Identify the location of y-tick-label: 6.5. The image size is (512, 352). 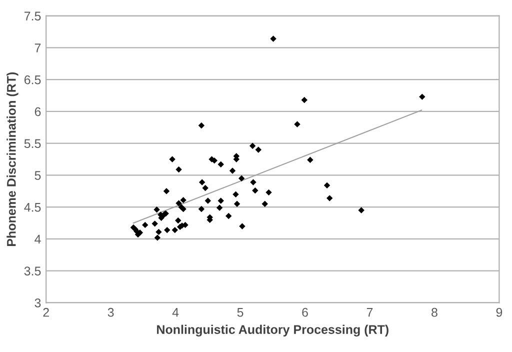
(32, 79).